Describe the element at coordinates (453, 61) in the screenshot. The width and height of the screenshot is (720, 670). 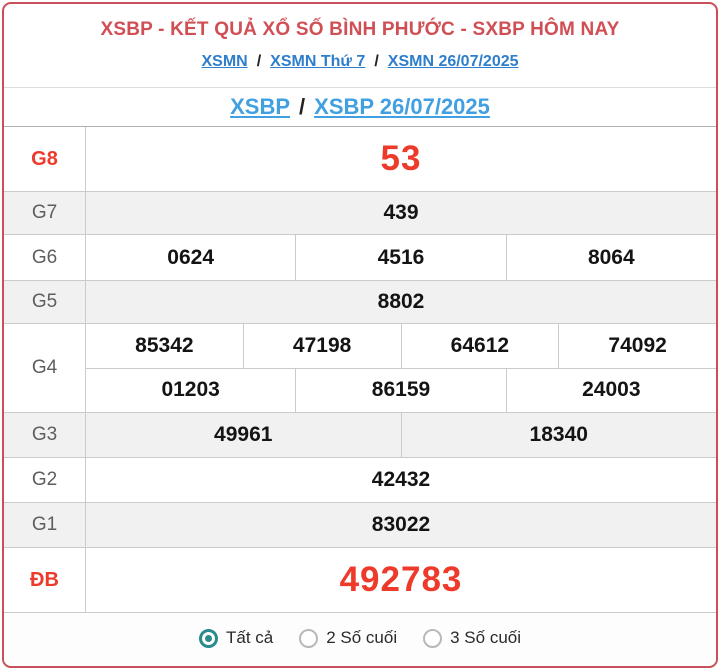
I see `breadcrumb-link-xsmn-date: XSMN 26/07/2025` at that location.